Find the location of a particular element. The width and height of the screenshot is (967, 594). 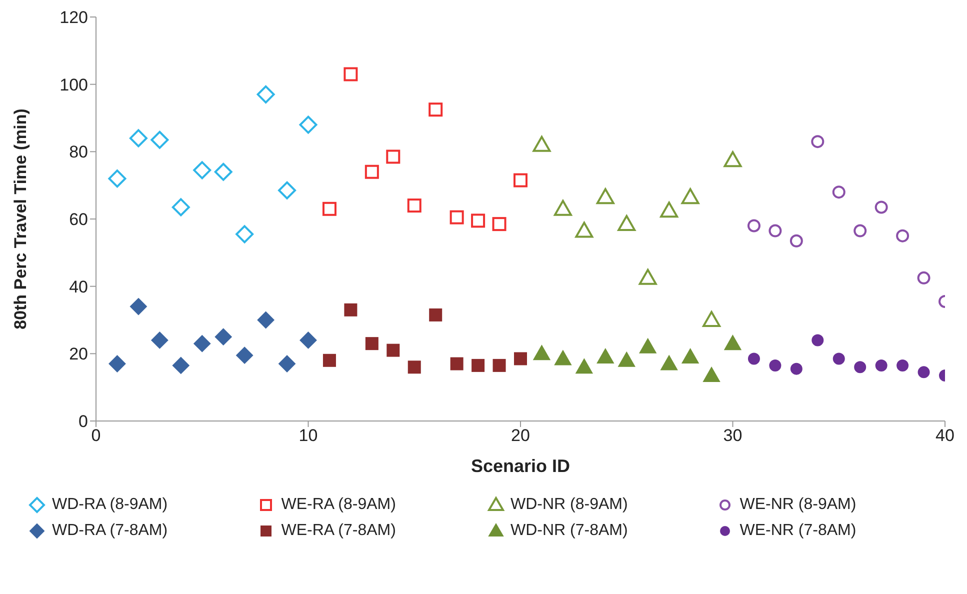

y-tick-label: 80 is located at coordinates (78, 152).